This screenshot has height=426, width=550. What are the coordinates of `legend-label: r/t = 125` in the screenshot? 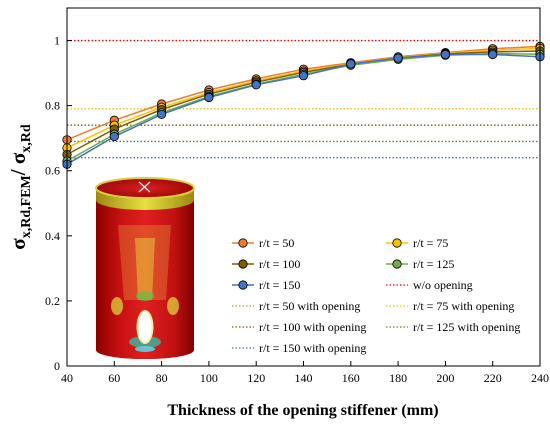 It's located at (433, 264).